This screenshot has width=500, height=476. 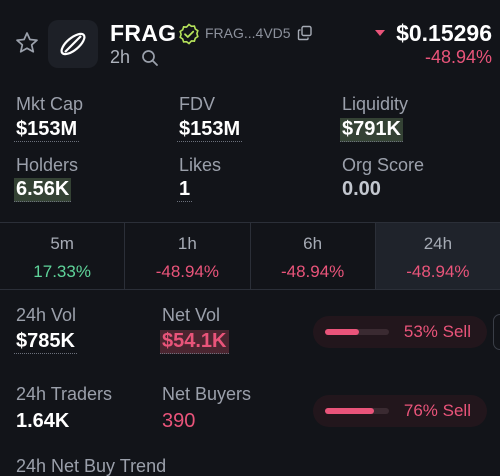 What do you see at coordinates (64, 394) in the screenshot?
I see `traders-label: 24h Traders` at bounding box center [64, 394].